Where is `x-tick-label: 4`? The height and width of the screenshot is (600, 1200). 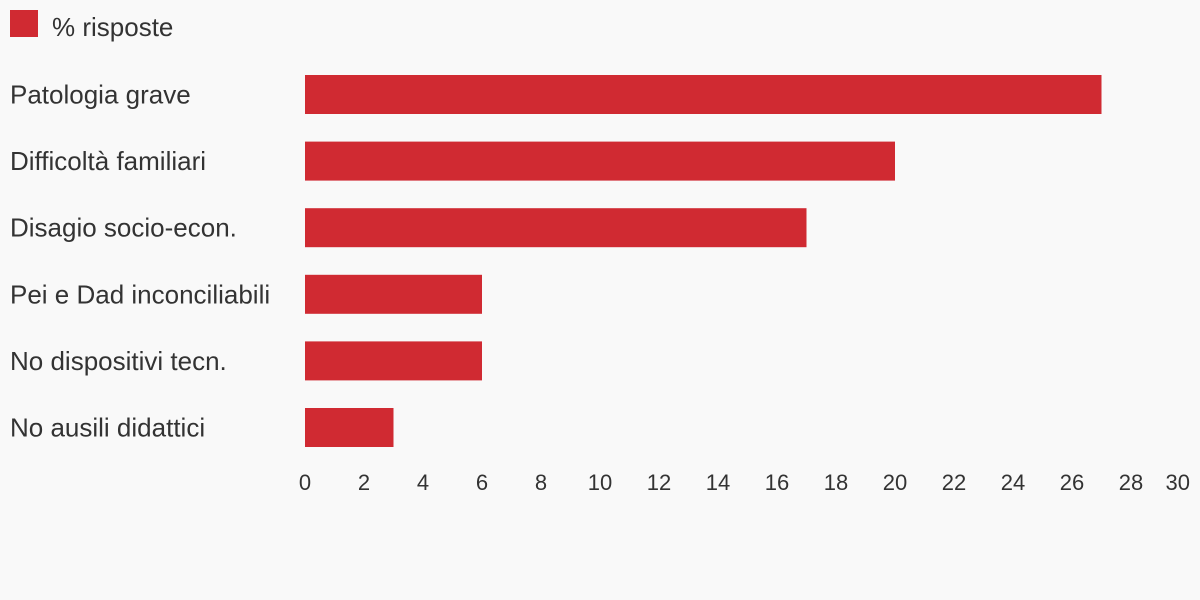
x-tick-label: 4 is located at coordinates (423, 482).